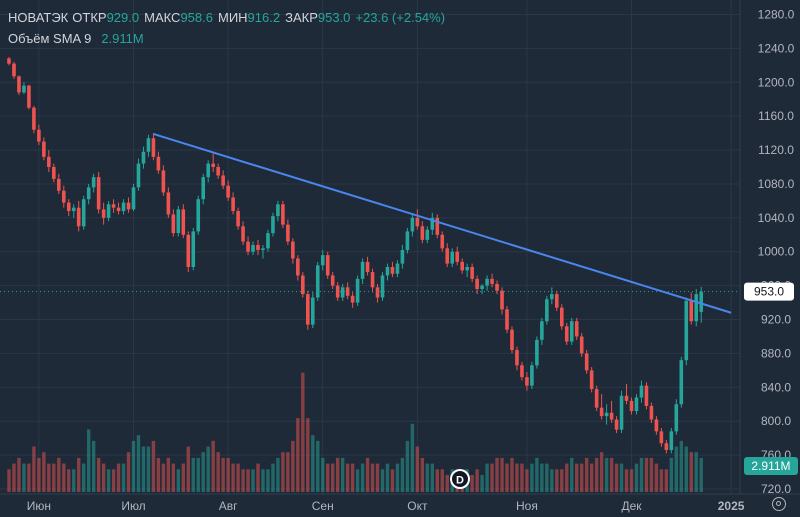 This screenshot has width=800, height=517. I want to click on price-tick-label: 1080.0, so click(776, 184).